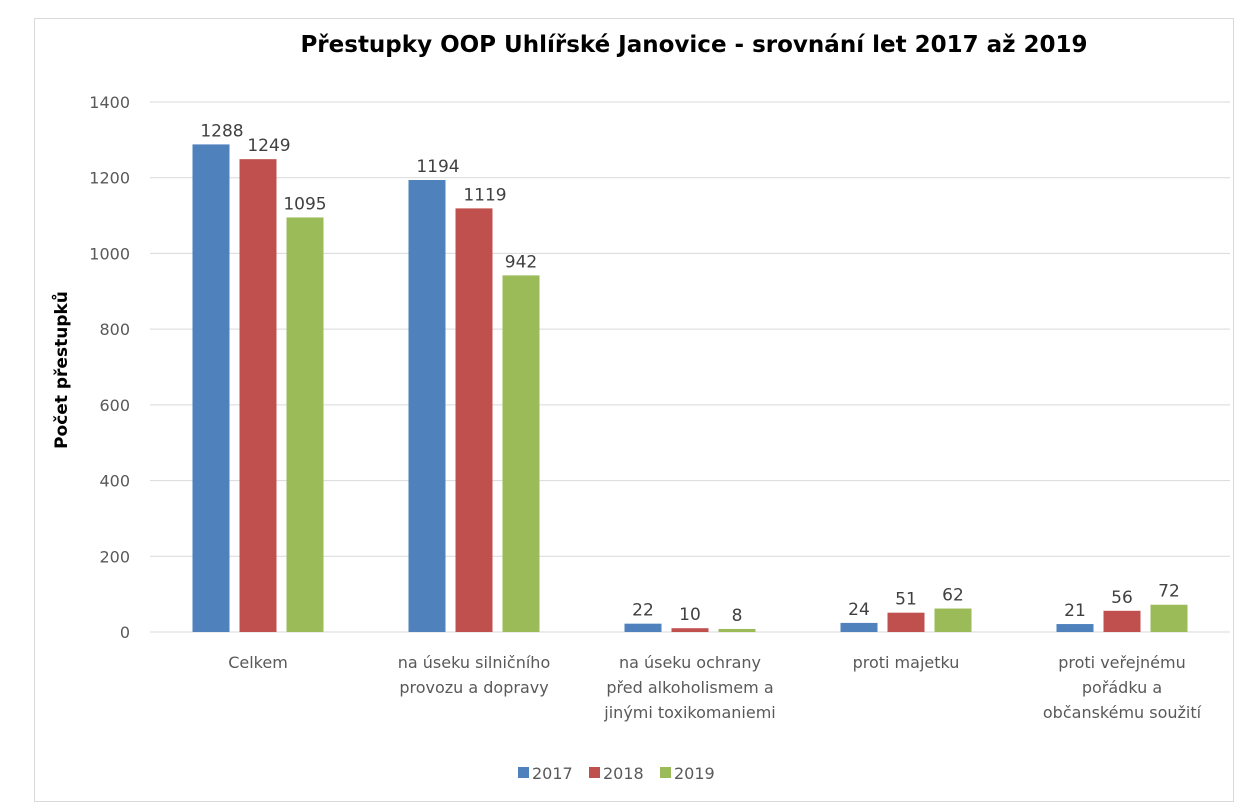 This screenshot has width=1246, height=807. I want to click on data-label: 10, so click(690, 615).